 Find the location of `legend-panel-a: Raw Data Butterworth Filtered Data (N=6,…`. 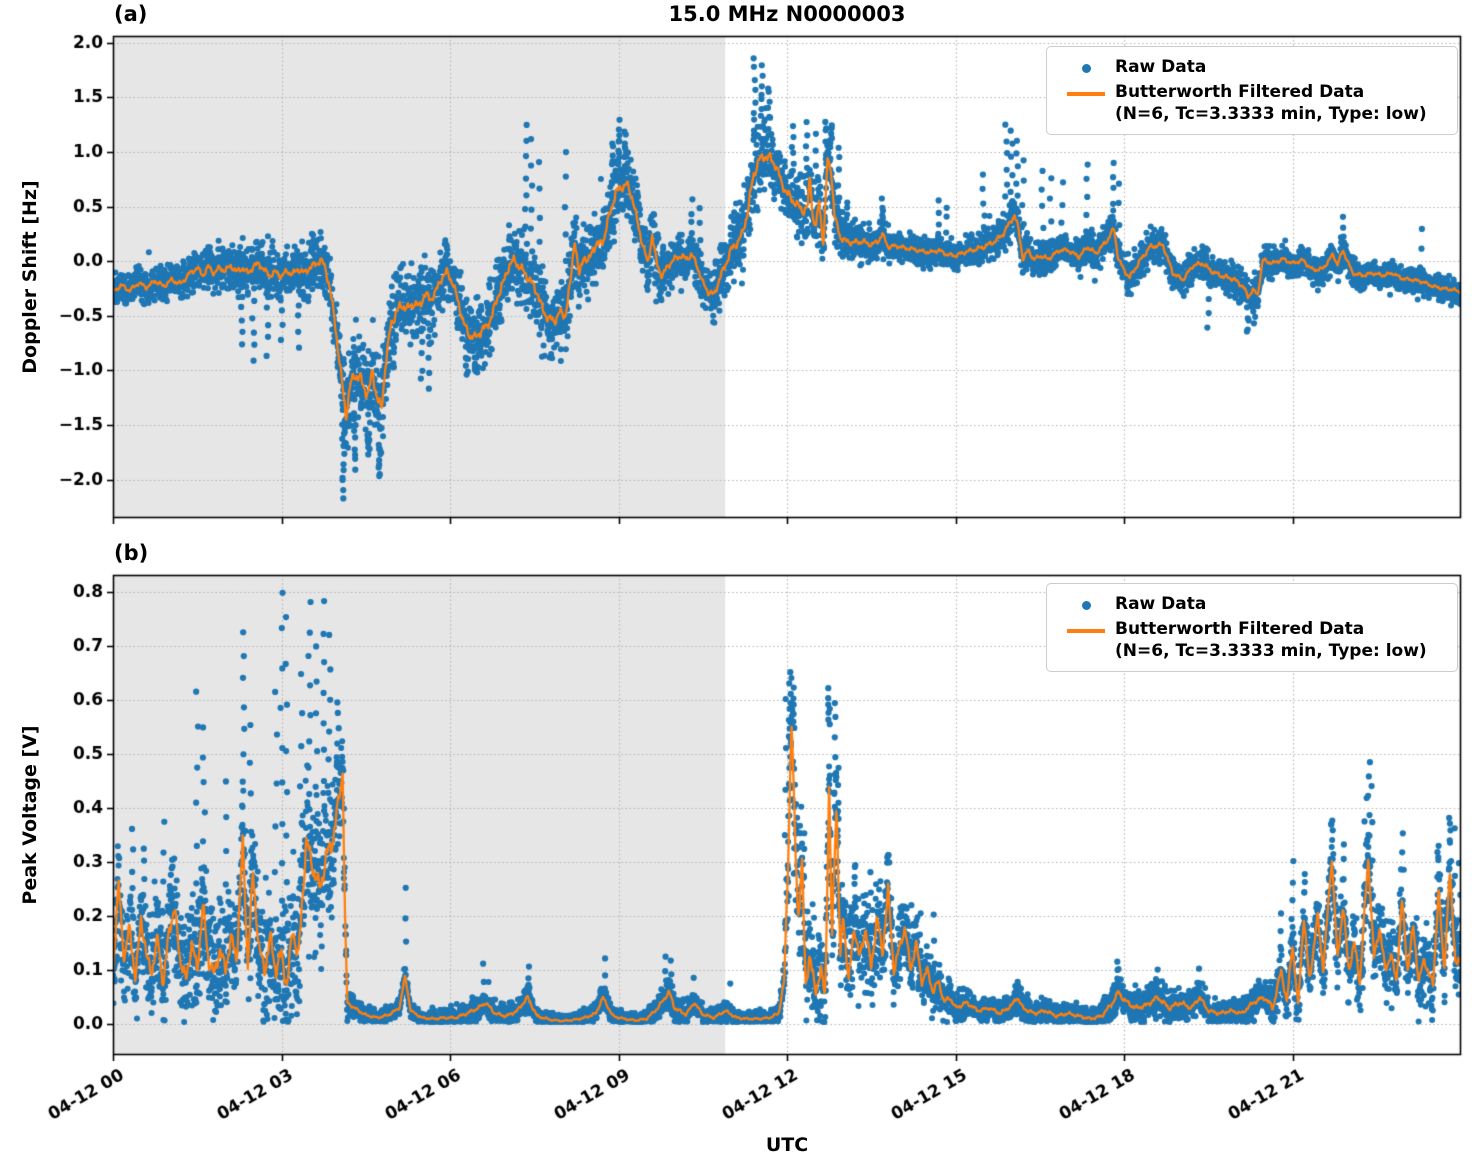

legend-panel-a: Raw Data Butterworth Filtered Data (N=6,… is located at coordinates (1252, 90).